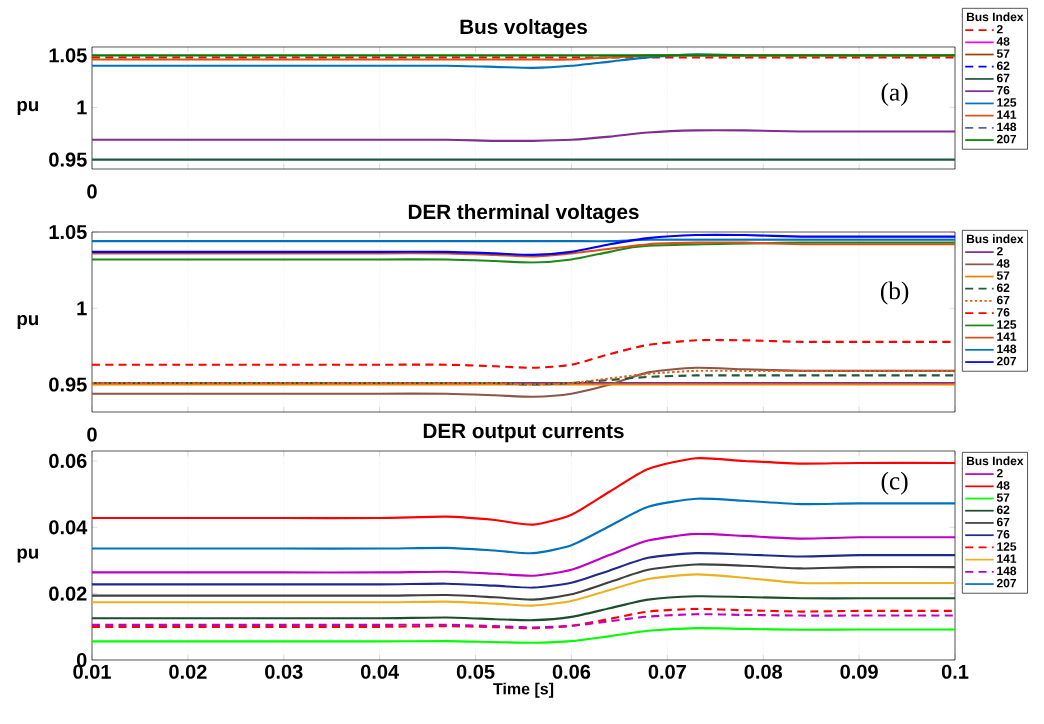 The width and height of the screenshot is (1044, 724). What do you see at coordinates (475, 671) in the screenshot?
I see `x-tick-label: 0.05` at bounding box center [475, 671].